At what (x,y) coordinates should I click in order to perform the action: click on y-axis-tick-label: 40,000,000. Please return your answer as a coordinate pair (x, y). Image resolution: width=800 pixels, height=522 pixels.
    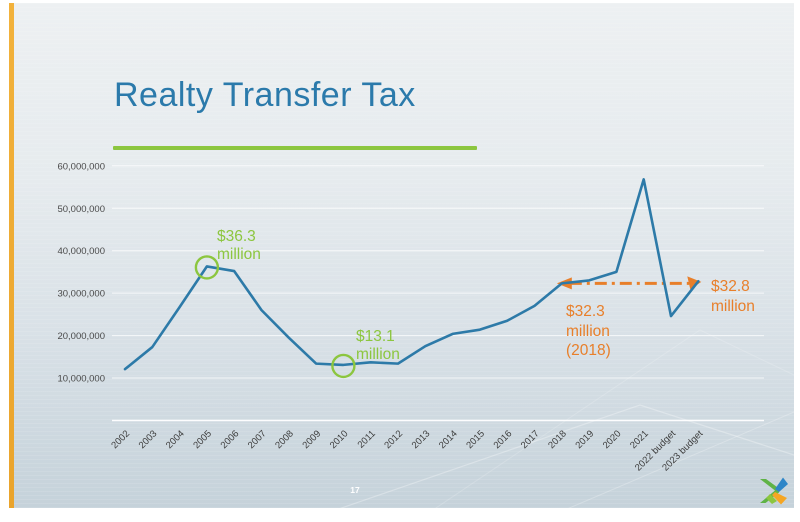
    Looking at the image, I should click on (81, 251).